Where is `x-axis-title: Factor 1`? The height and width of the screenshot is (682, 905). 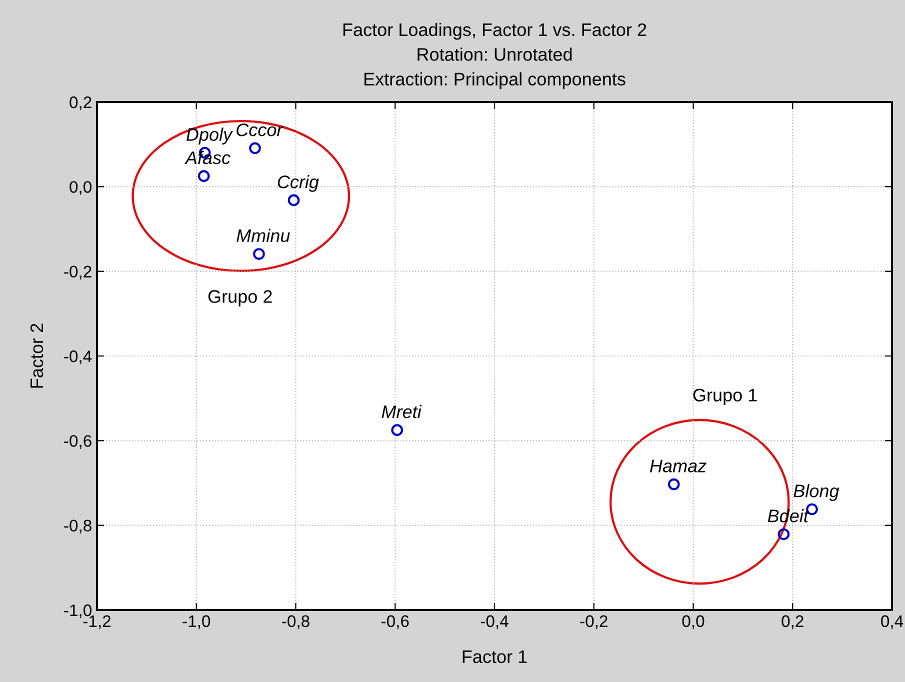
x-axis-title: Factor 1 is located at coordinates (494, 657).